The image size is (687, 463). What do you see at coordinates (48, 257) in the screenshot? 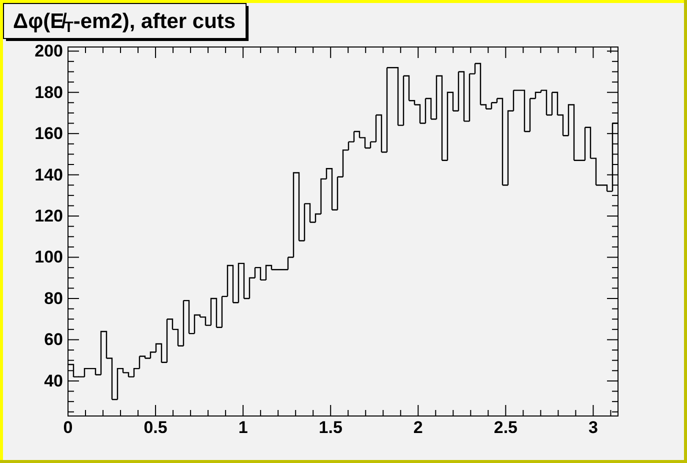
I see `y-tick-label: 100` at bounding box center [48, 257].